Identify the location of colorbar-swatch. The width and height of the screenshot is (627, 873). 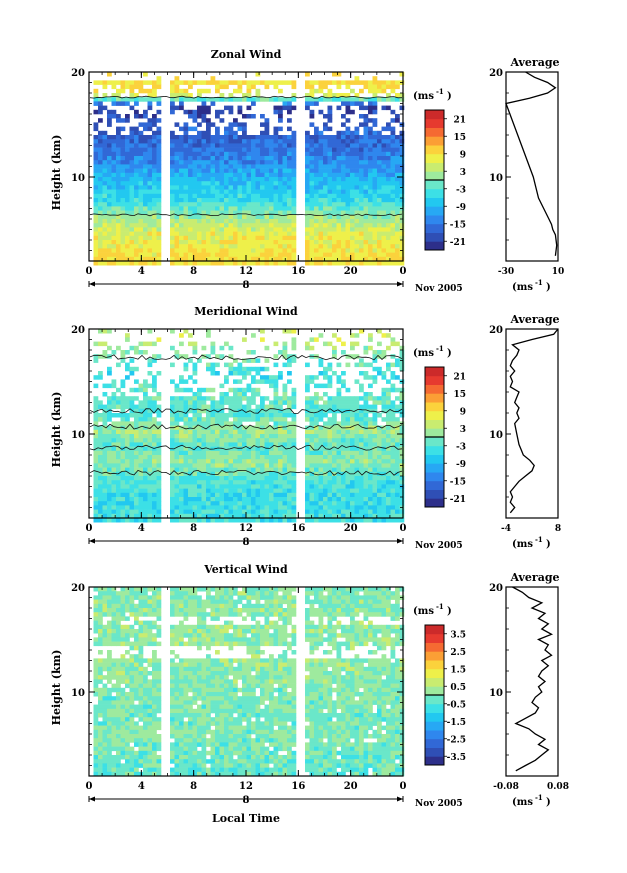
(434, 237).